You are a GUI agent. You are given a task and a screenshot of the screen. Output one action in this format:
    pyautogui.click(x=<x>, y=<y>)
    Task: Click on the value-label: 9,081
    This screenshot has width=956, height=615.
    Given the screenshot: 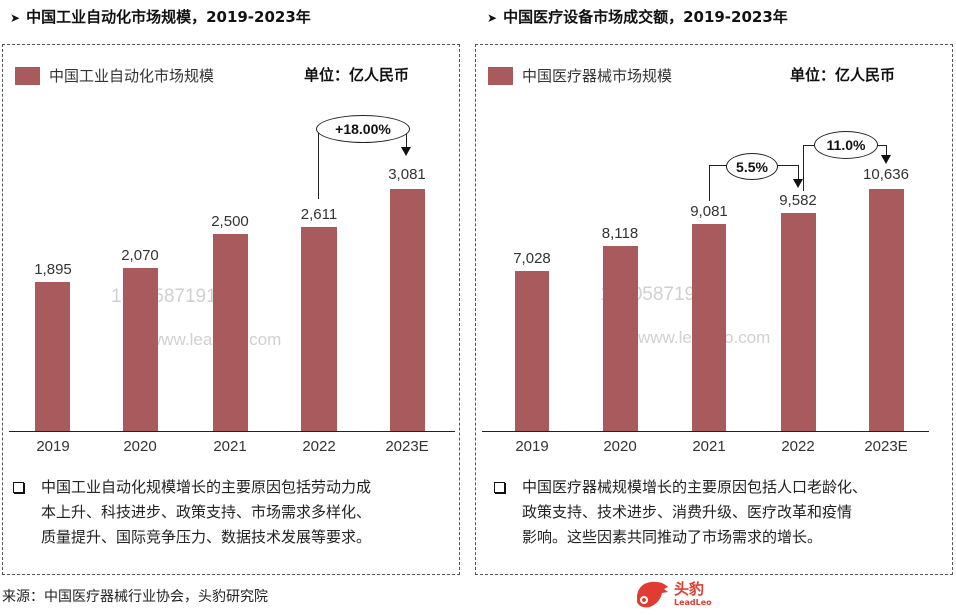 What is the action you would take?
    pyautogui.click(x=709, y=211)
    